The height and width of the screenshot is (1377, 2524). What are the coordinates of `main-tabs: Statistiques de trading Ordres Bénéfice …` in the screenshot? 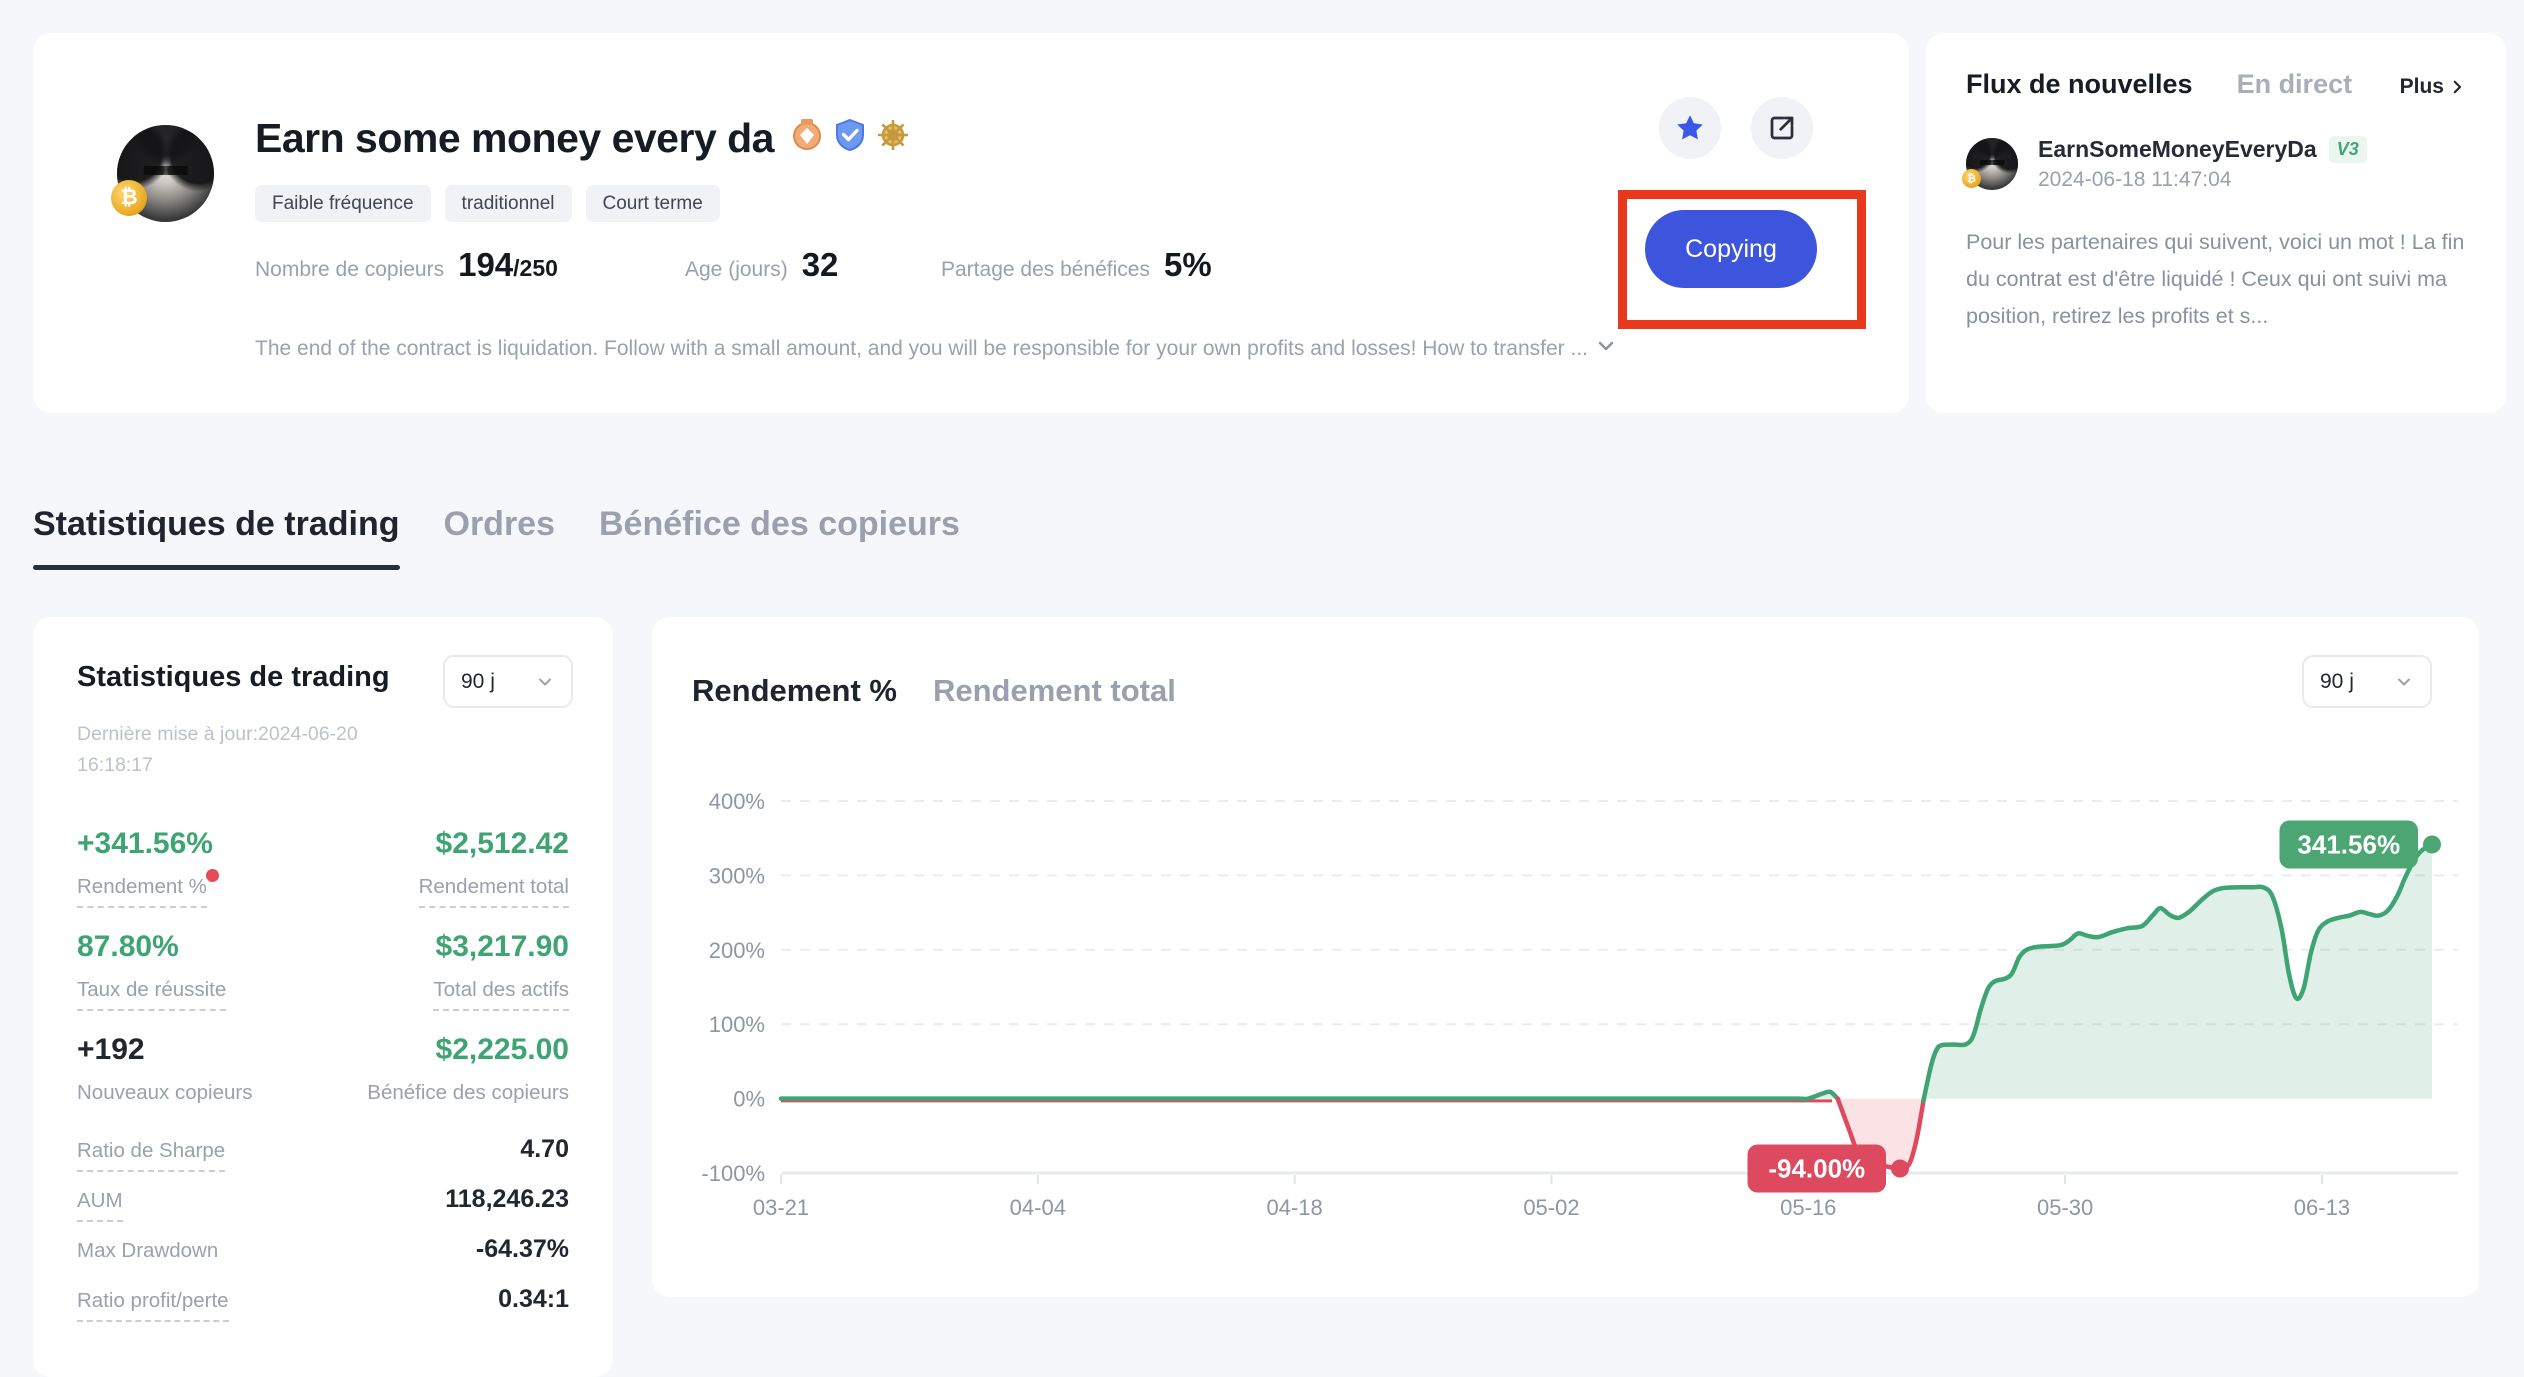 It's located at (496, 537).